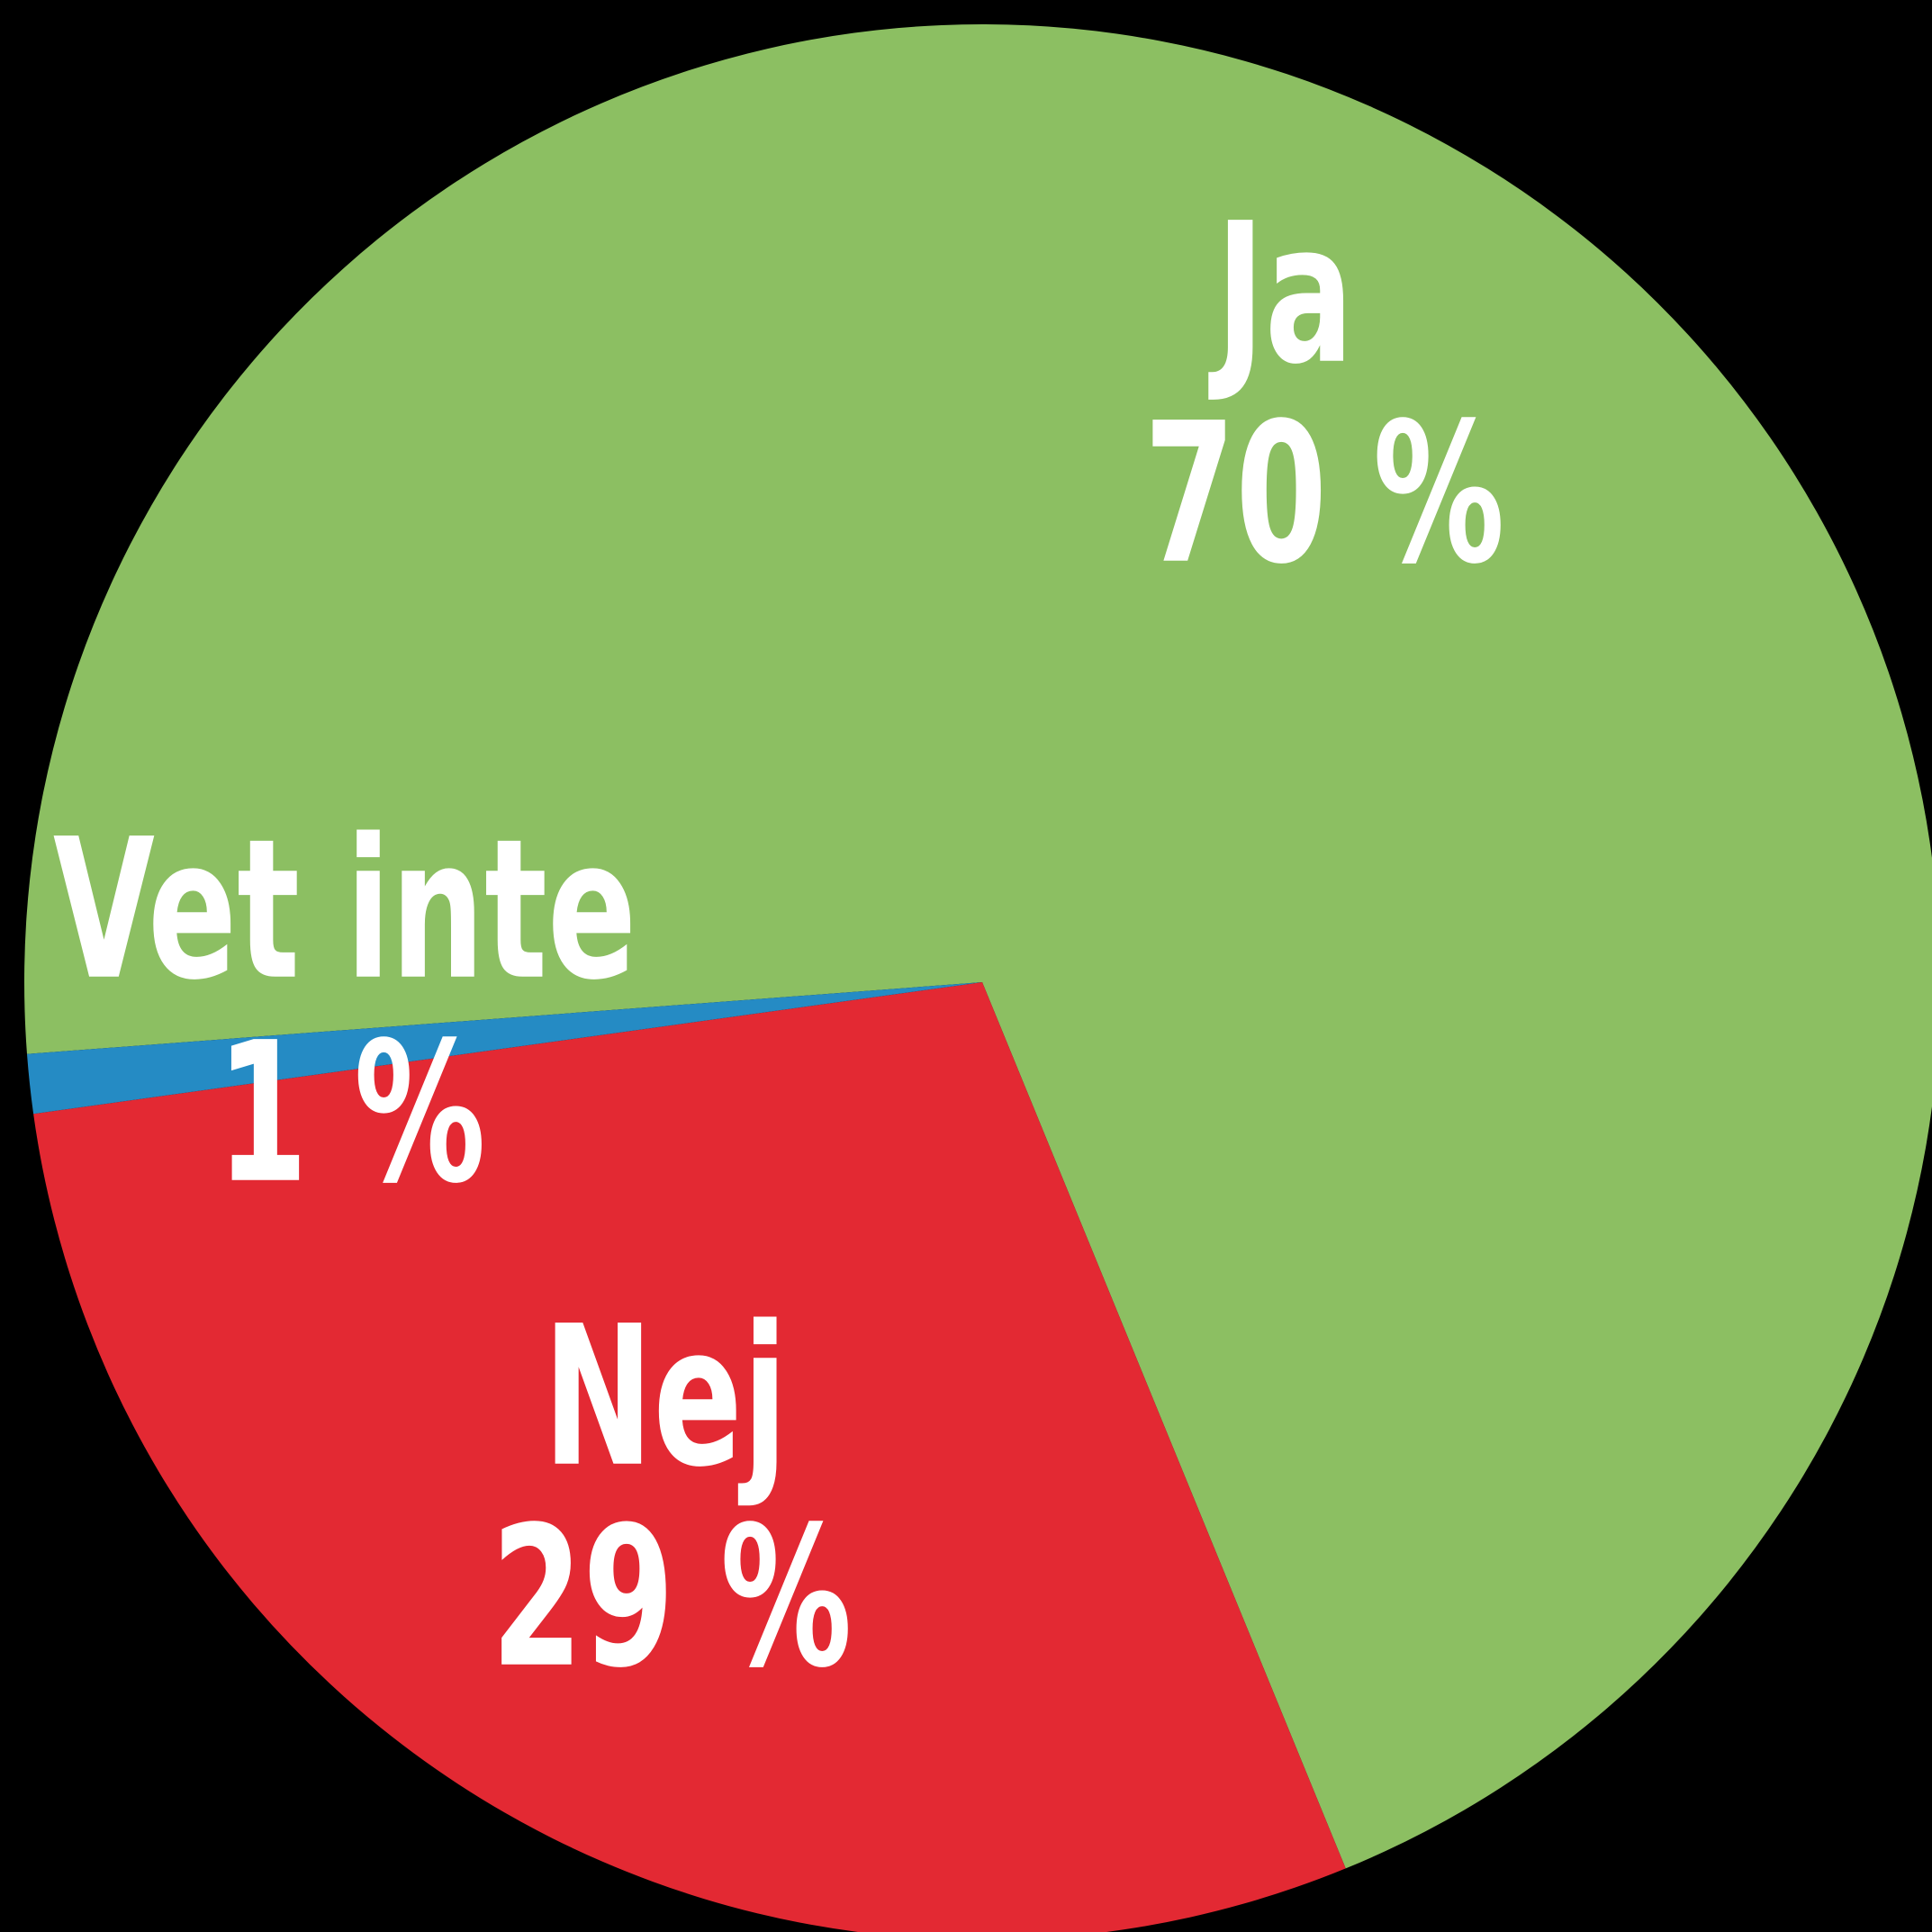 The image size is (1932, 1932). Describe the element at coordinates (672, 1598) in the screenshot. I see `slice-value-label: 29 %` at that location.